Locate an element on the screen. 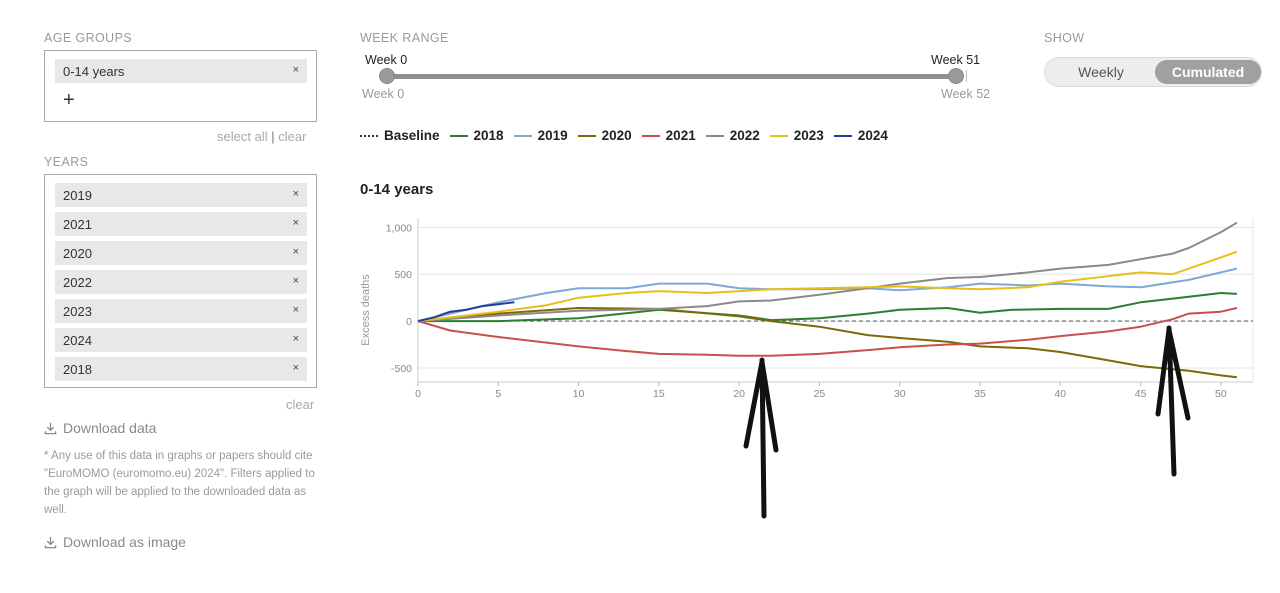 This screenshot has width=1280, height=593. slider-end-handle is located at coordinates (956, 76).